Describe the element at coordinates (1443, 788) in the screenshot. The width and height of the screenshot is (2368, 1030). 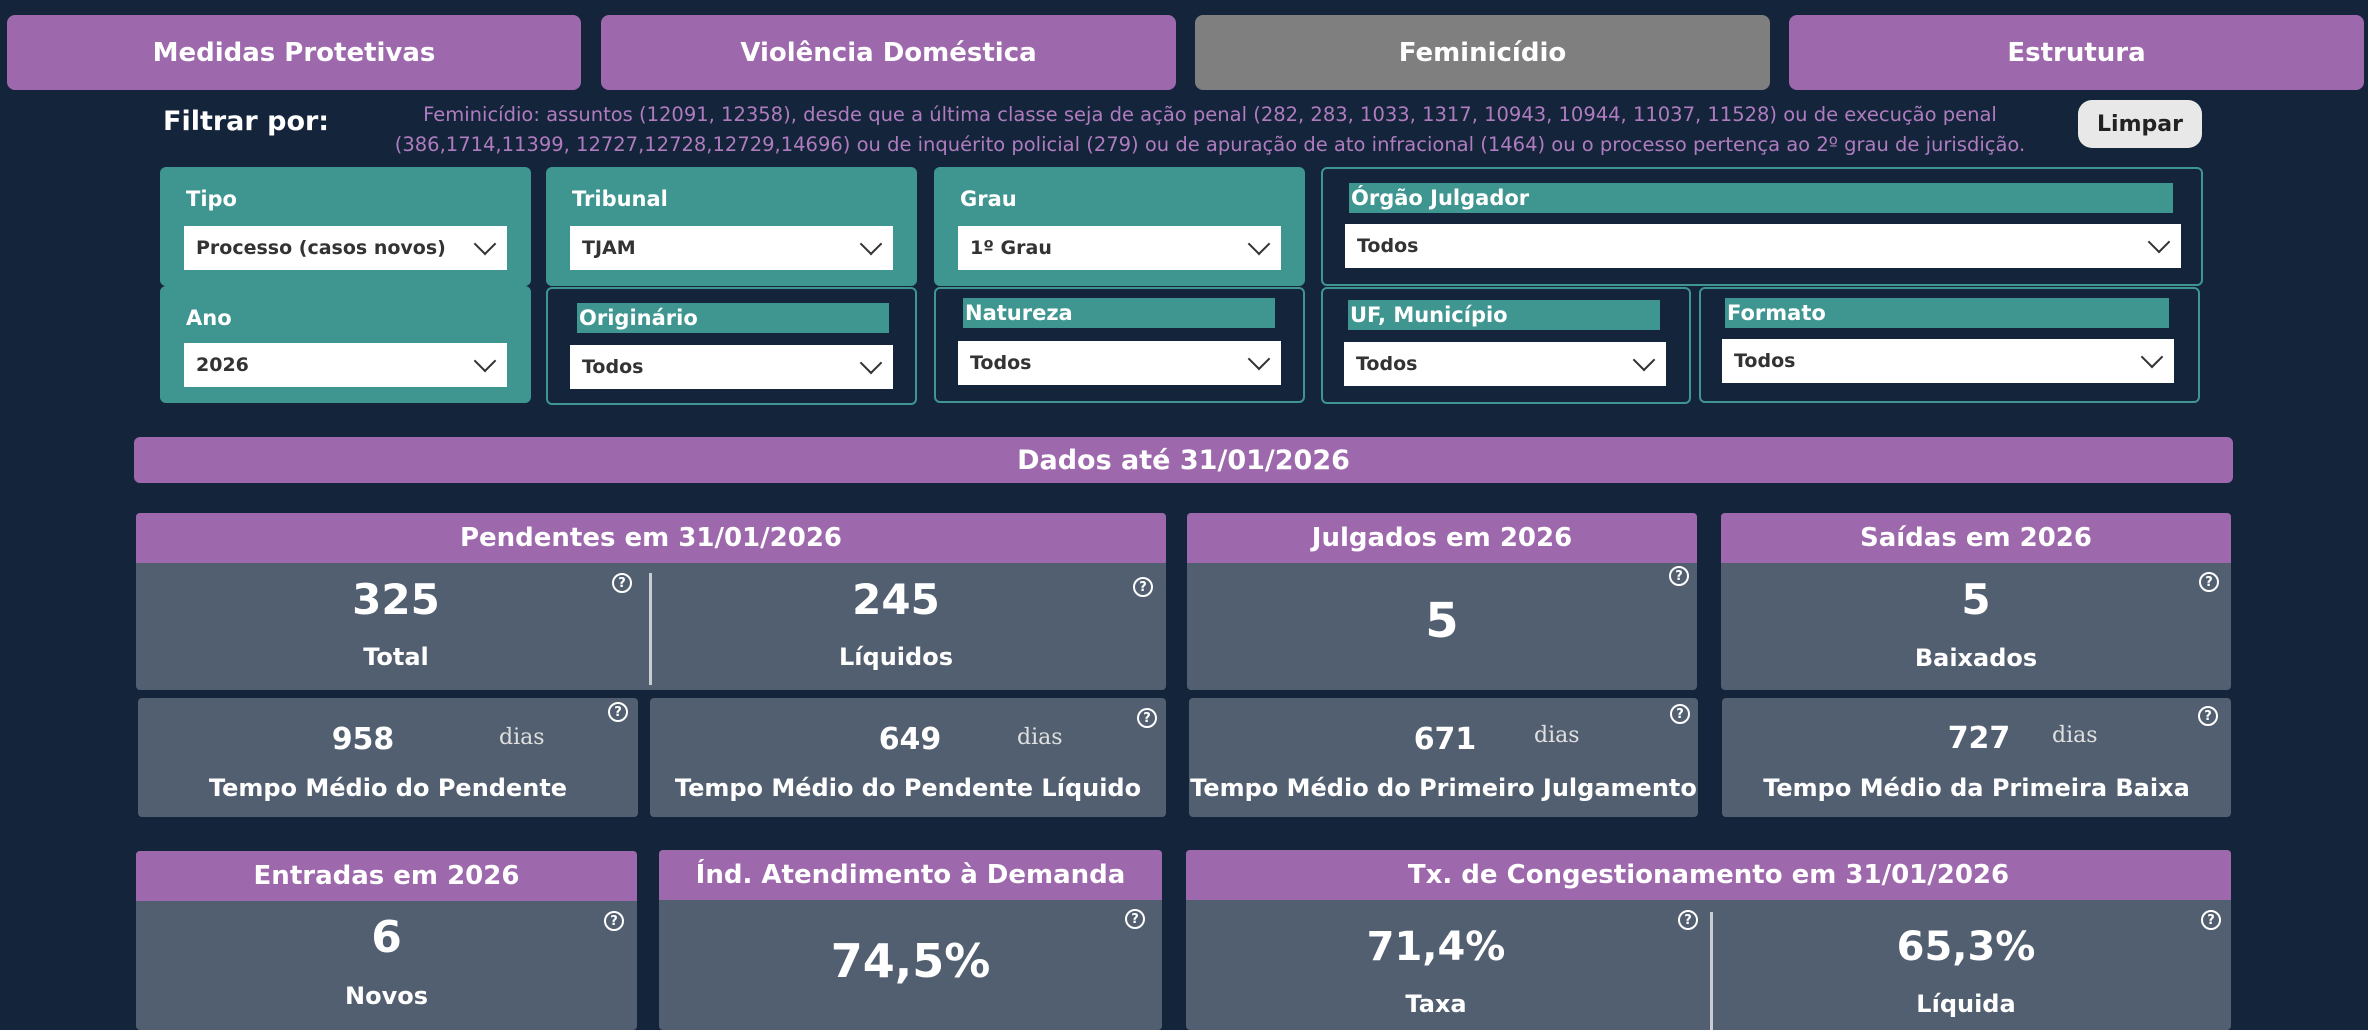
I see `tempo-label: Tempo Médio do Primeiro Julgamento` at that location.